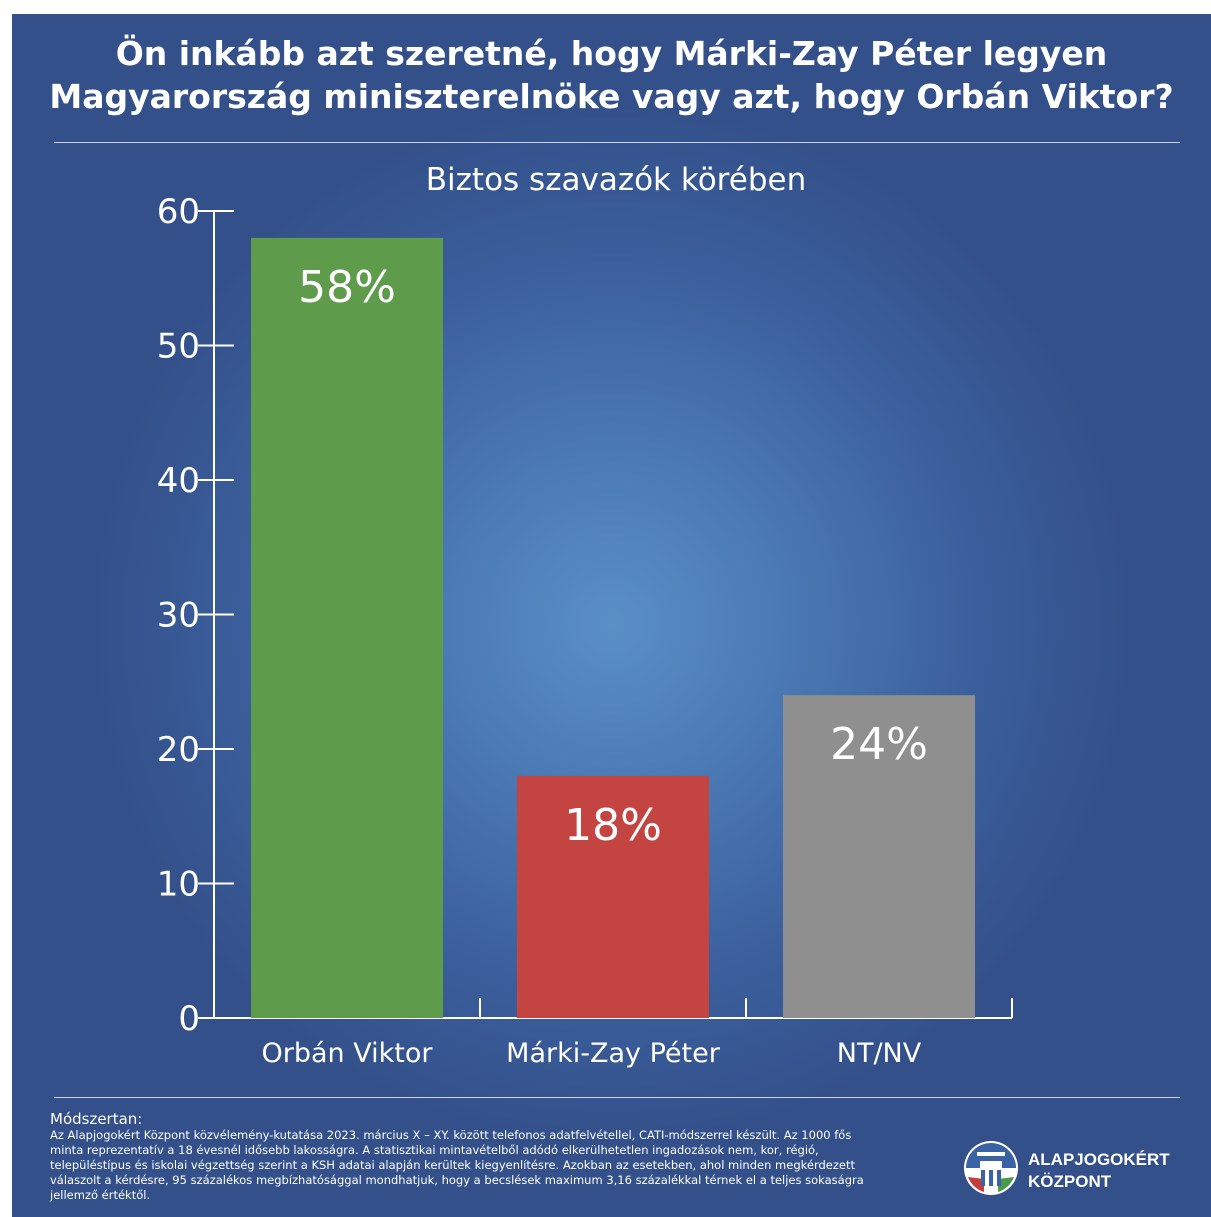 This screenshot has height=1217, width=1211. Describe the element at coordinates (96, 1119) in the screenshot. I see `methodology-title: Módszertan:` at that location.